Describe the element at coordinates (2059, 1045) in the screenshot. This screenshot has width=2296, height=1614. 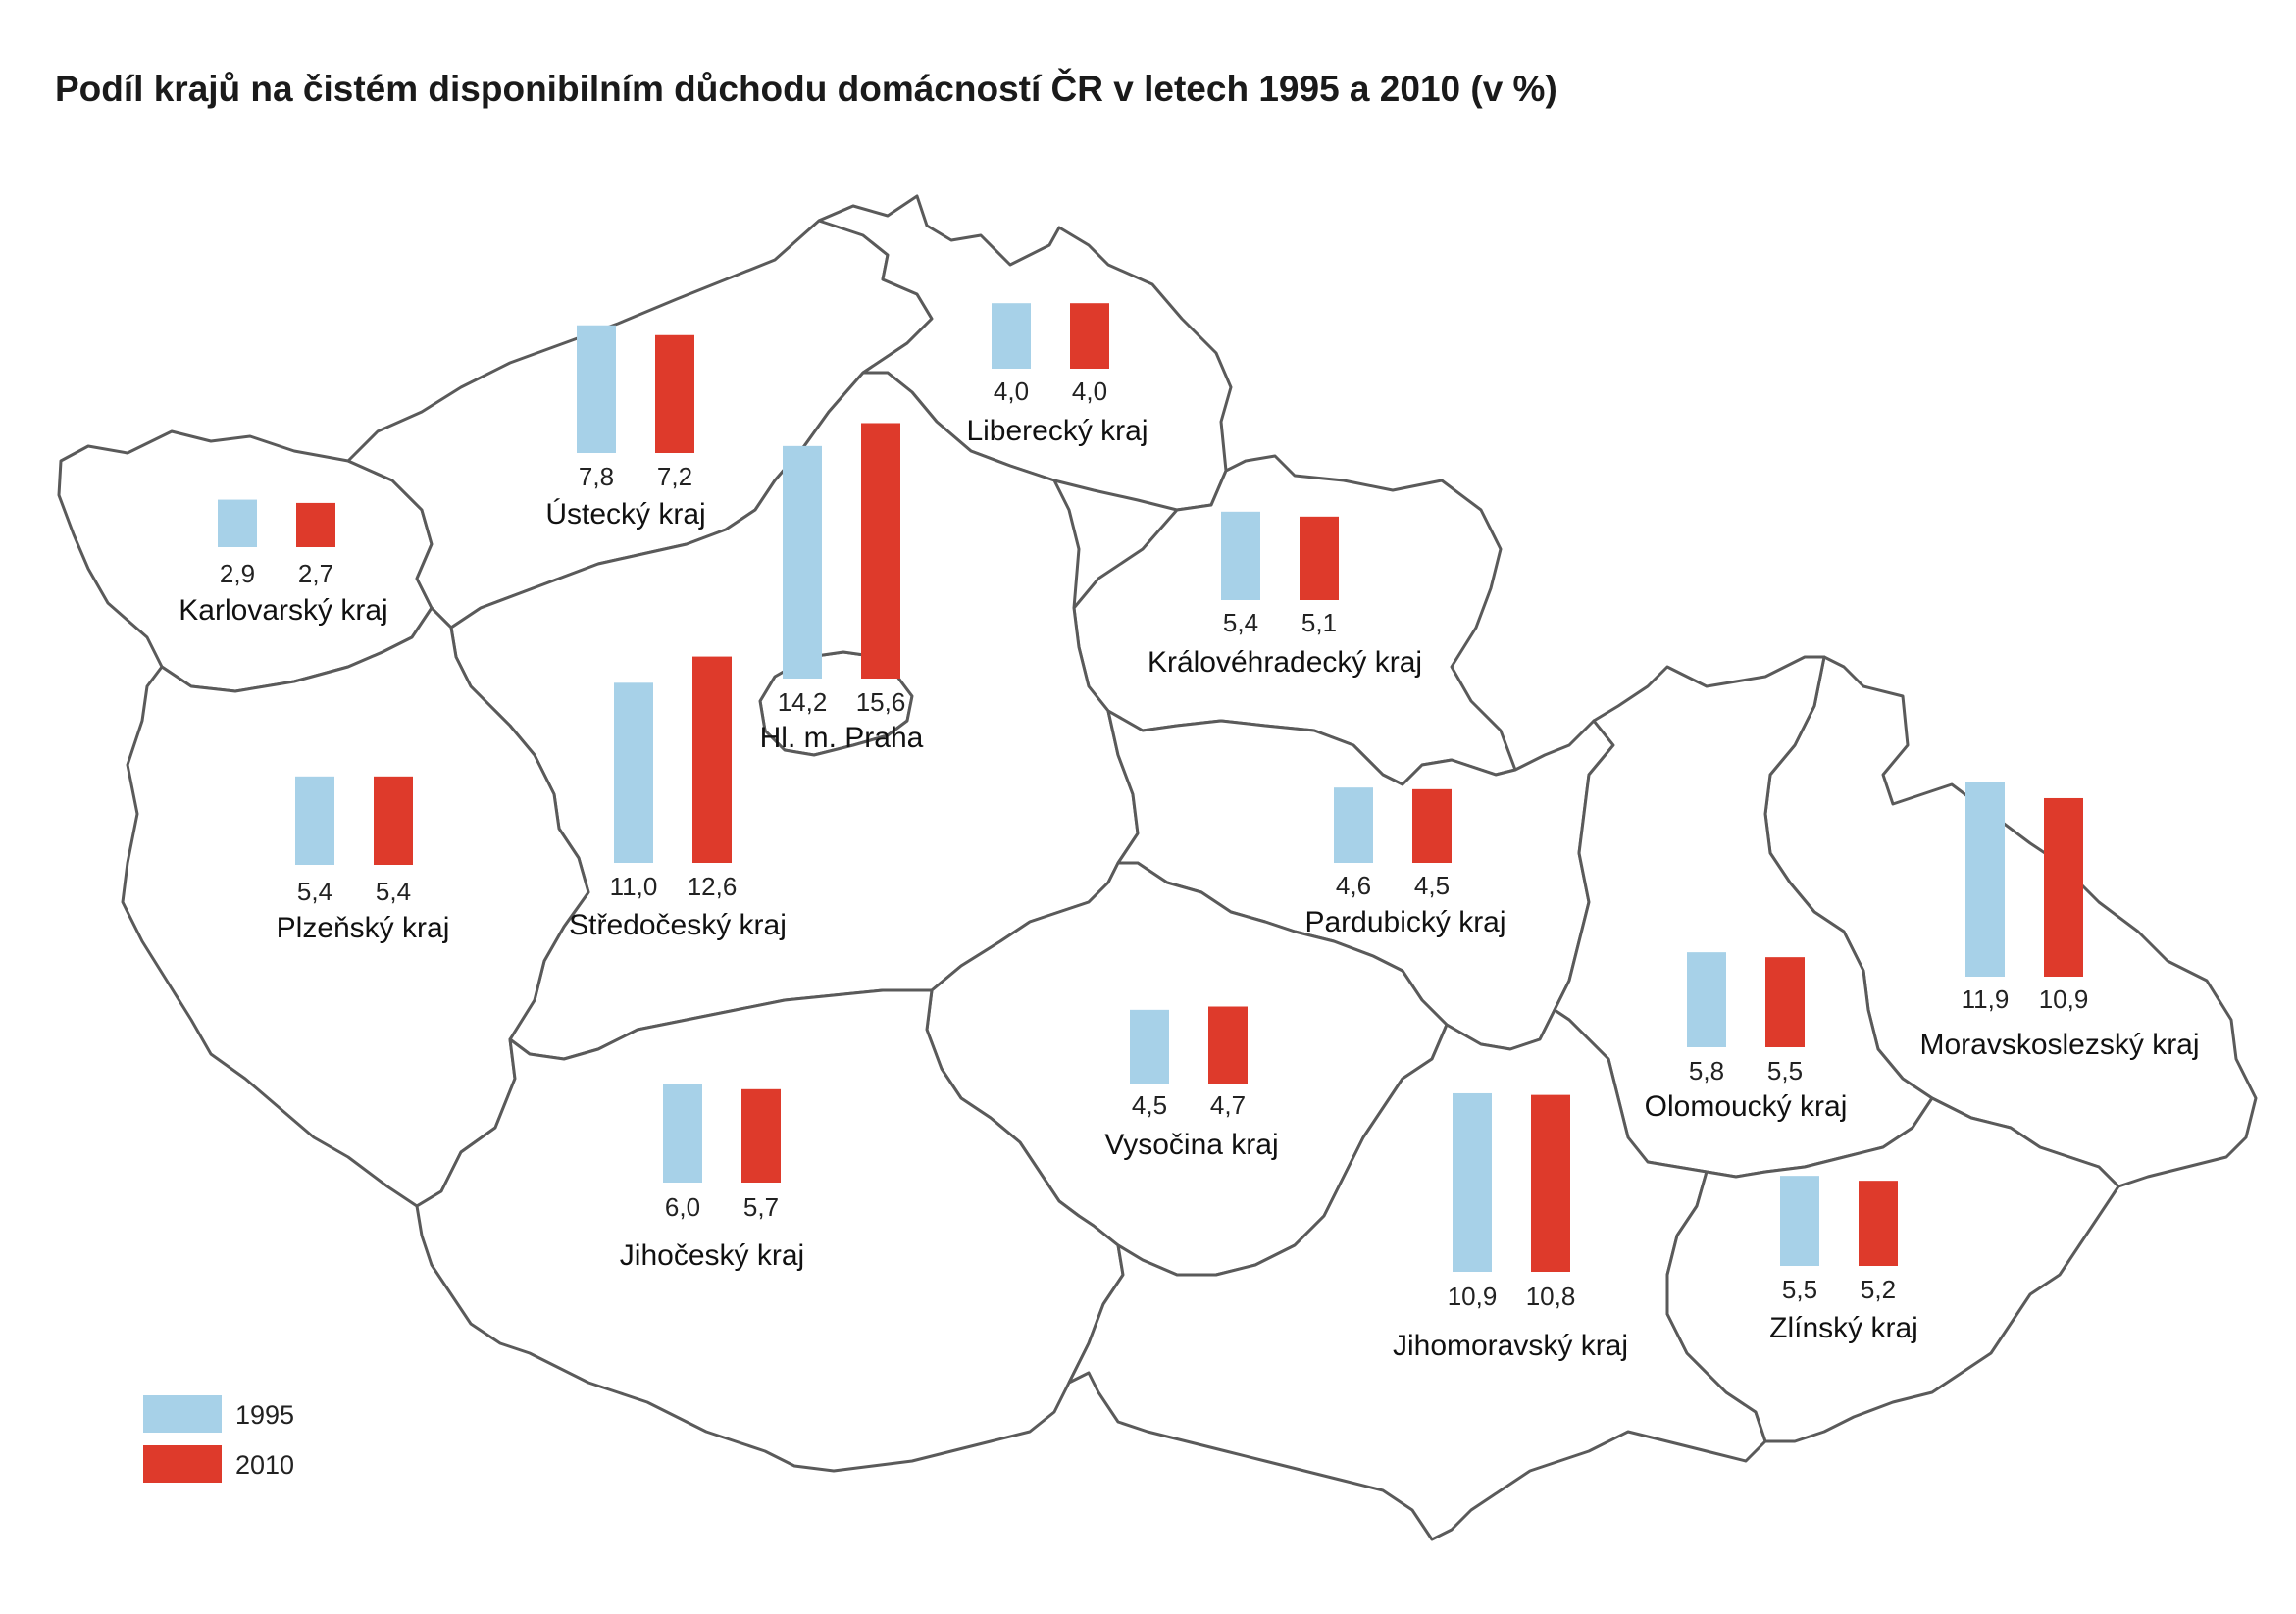
I see `region-name-moravskoslezsky-kraj: Moravskoslezský kraj` at that location.